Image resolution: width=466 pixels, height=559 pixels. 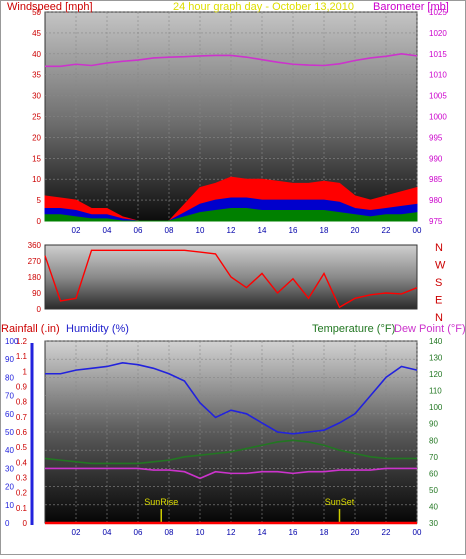 I want to click on panel3-temp-tick-label: 40, so click(x=433, y=506).